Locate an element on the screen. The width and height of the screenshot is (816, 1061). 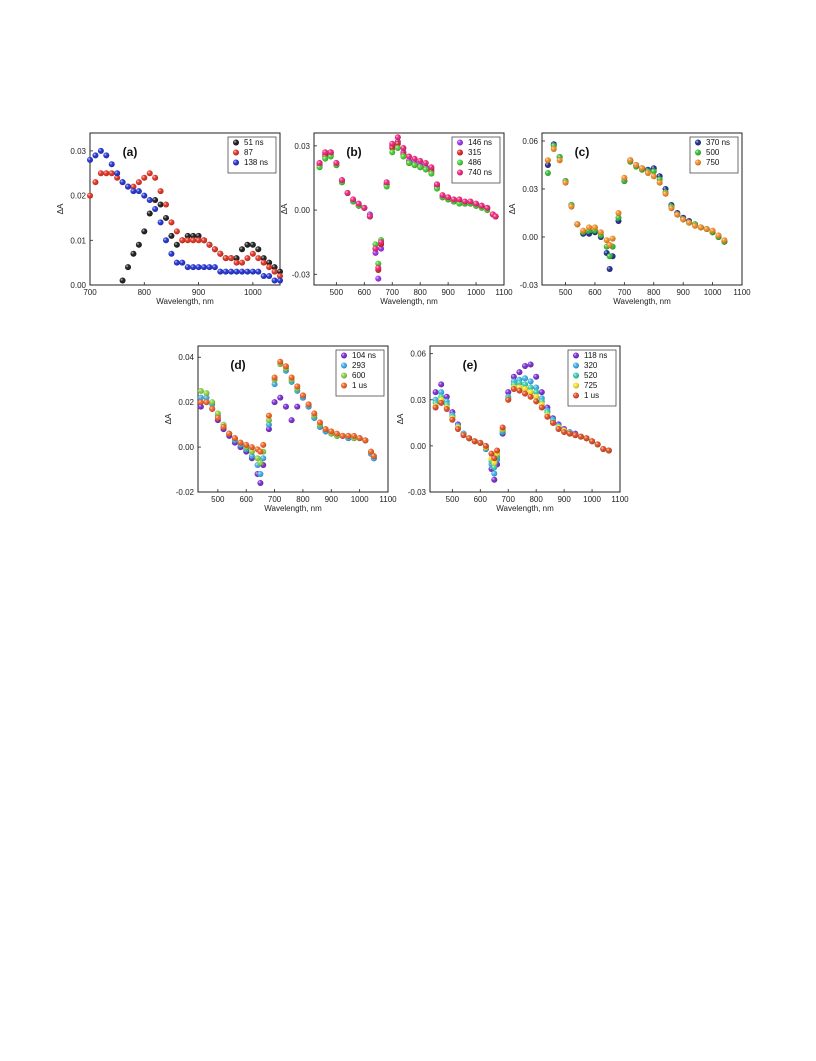
x-tick-label: 500 is located at coordinates (218, 499).